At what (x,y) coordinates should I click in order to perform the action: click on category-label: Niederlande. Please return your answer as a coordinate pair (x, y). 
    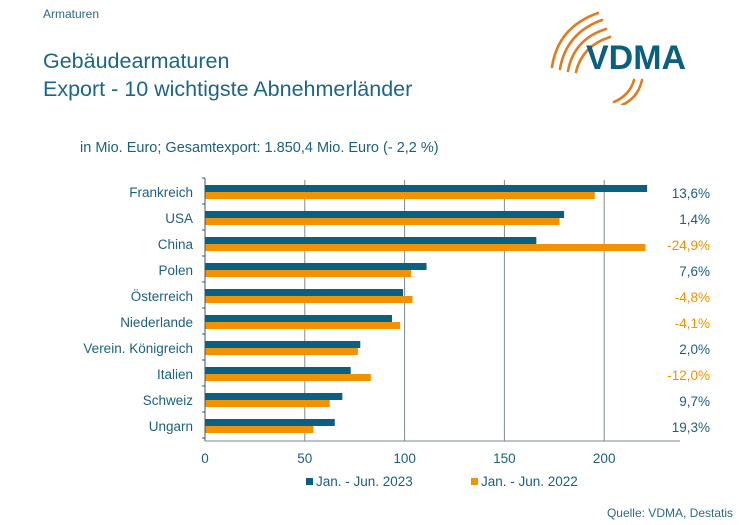
    Looking at the image, I should click on (156, 322).